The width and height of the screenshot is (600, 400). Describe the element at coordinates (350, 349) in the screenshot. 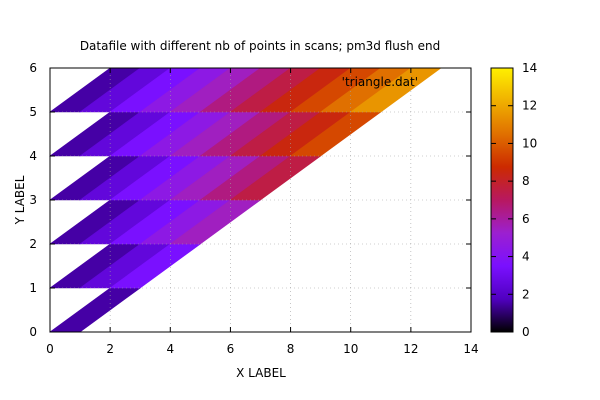

I see `x-tick-label: 10` at that location.